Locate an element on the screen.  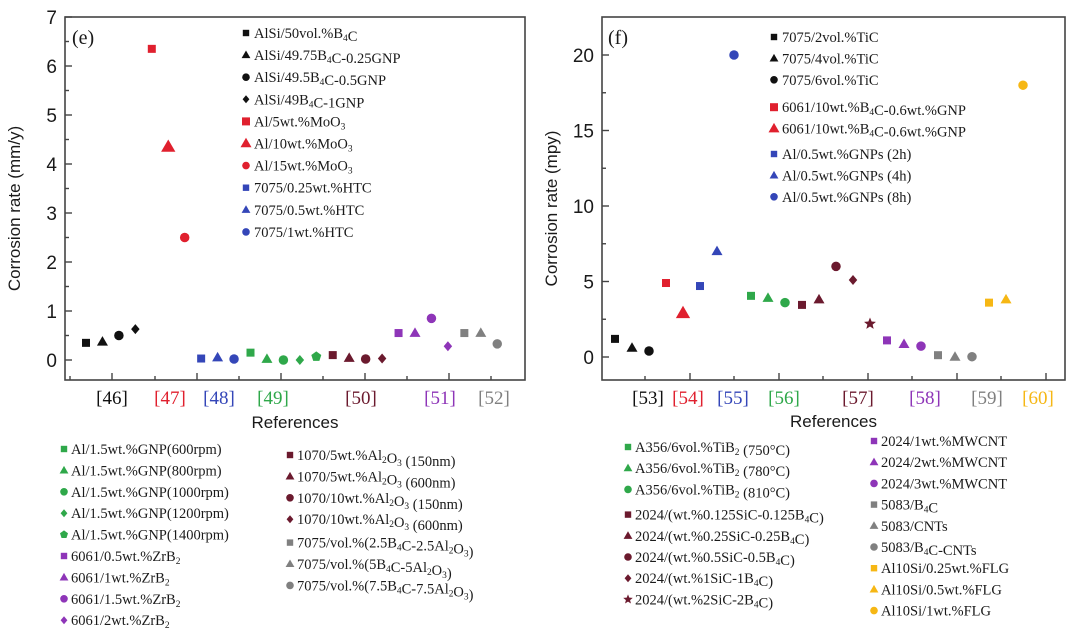
x-category-label: [51] is located at coordinates (440, 398).